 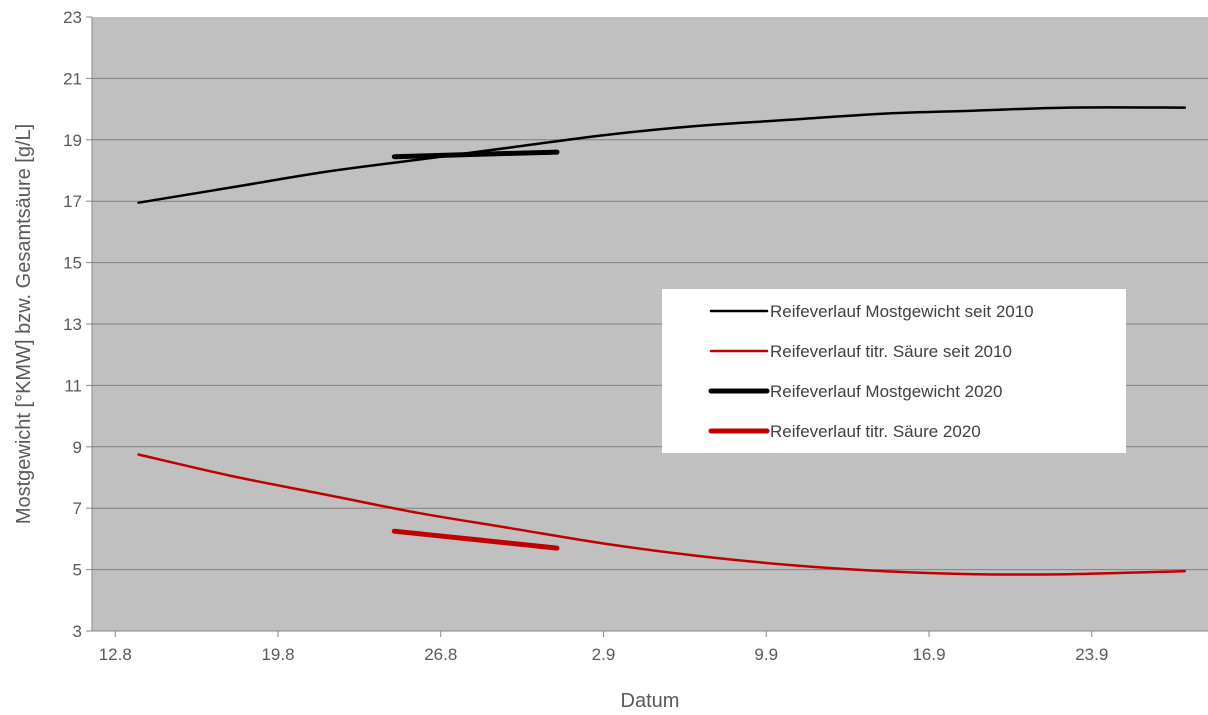 I want to click on y-tick-label: 17, so click(x=72, y=201).